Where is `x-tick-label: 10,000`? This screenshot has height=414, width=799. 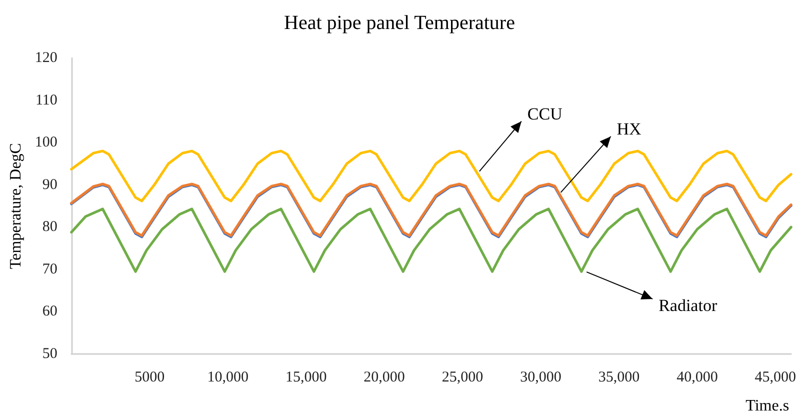 x-tick-label: 10,000 is located at coordinates (227, 378).